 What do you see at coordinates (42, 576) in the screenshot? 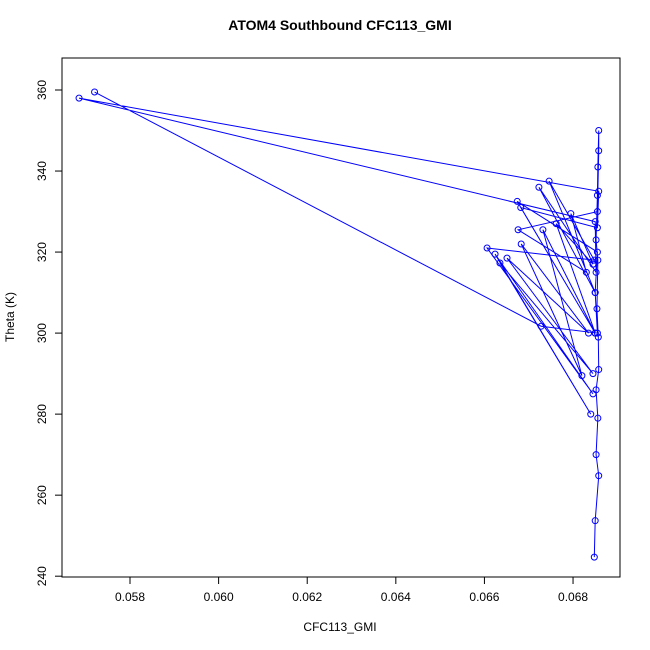
I see `y-tick-label: 240` at bounding box center [42, 576].